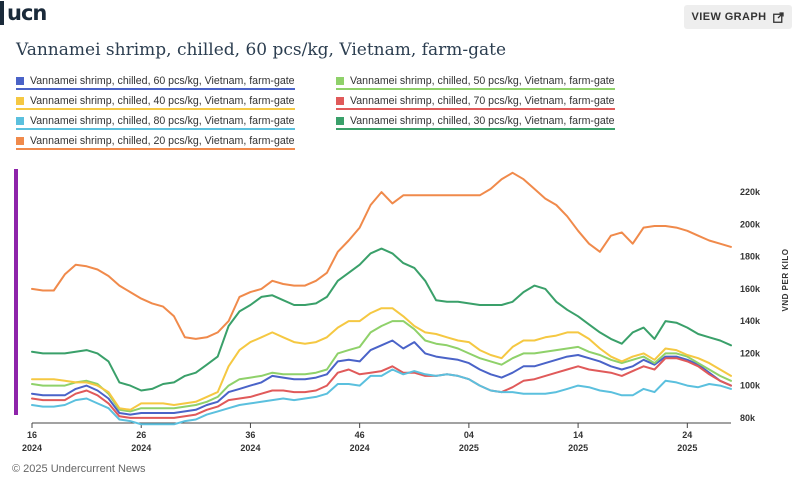 The image size is (800, 488). Describe the element at coordinates (16, 292) in the screenshot. I see `period-highlight-bar` at that location.